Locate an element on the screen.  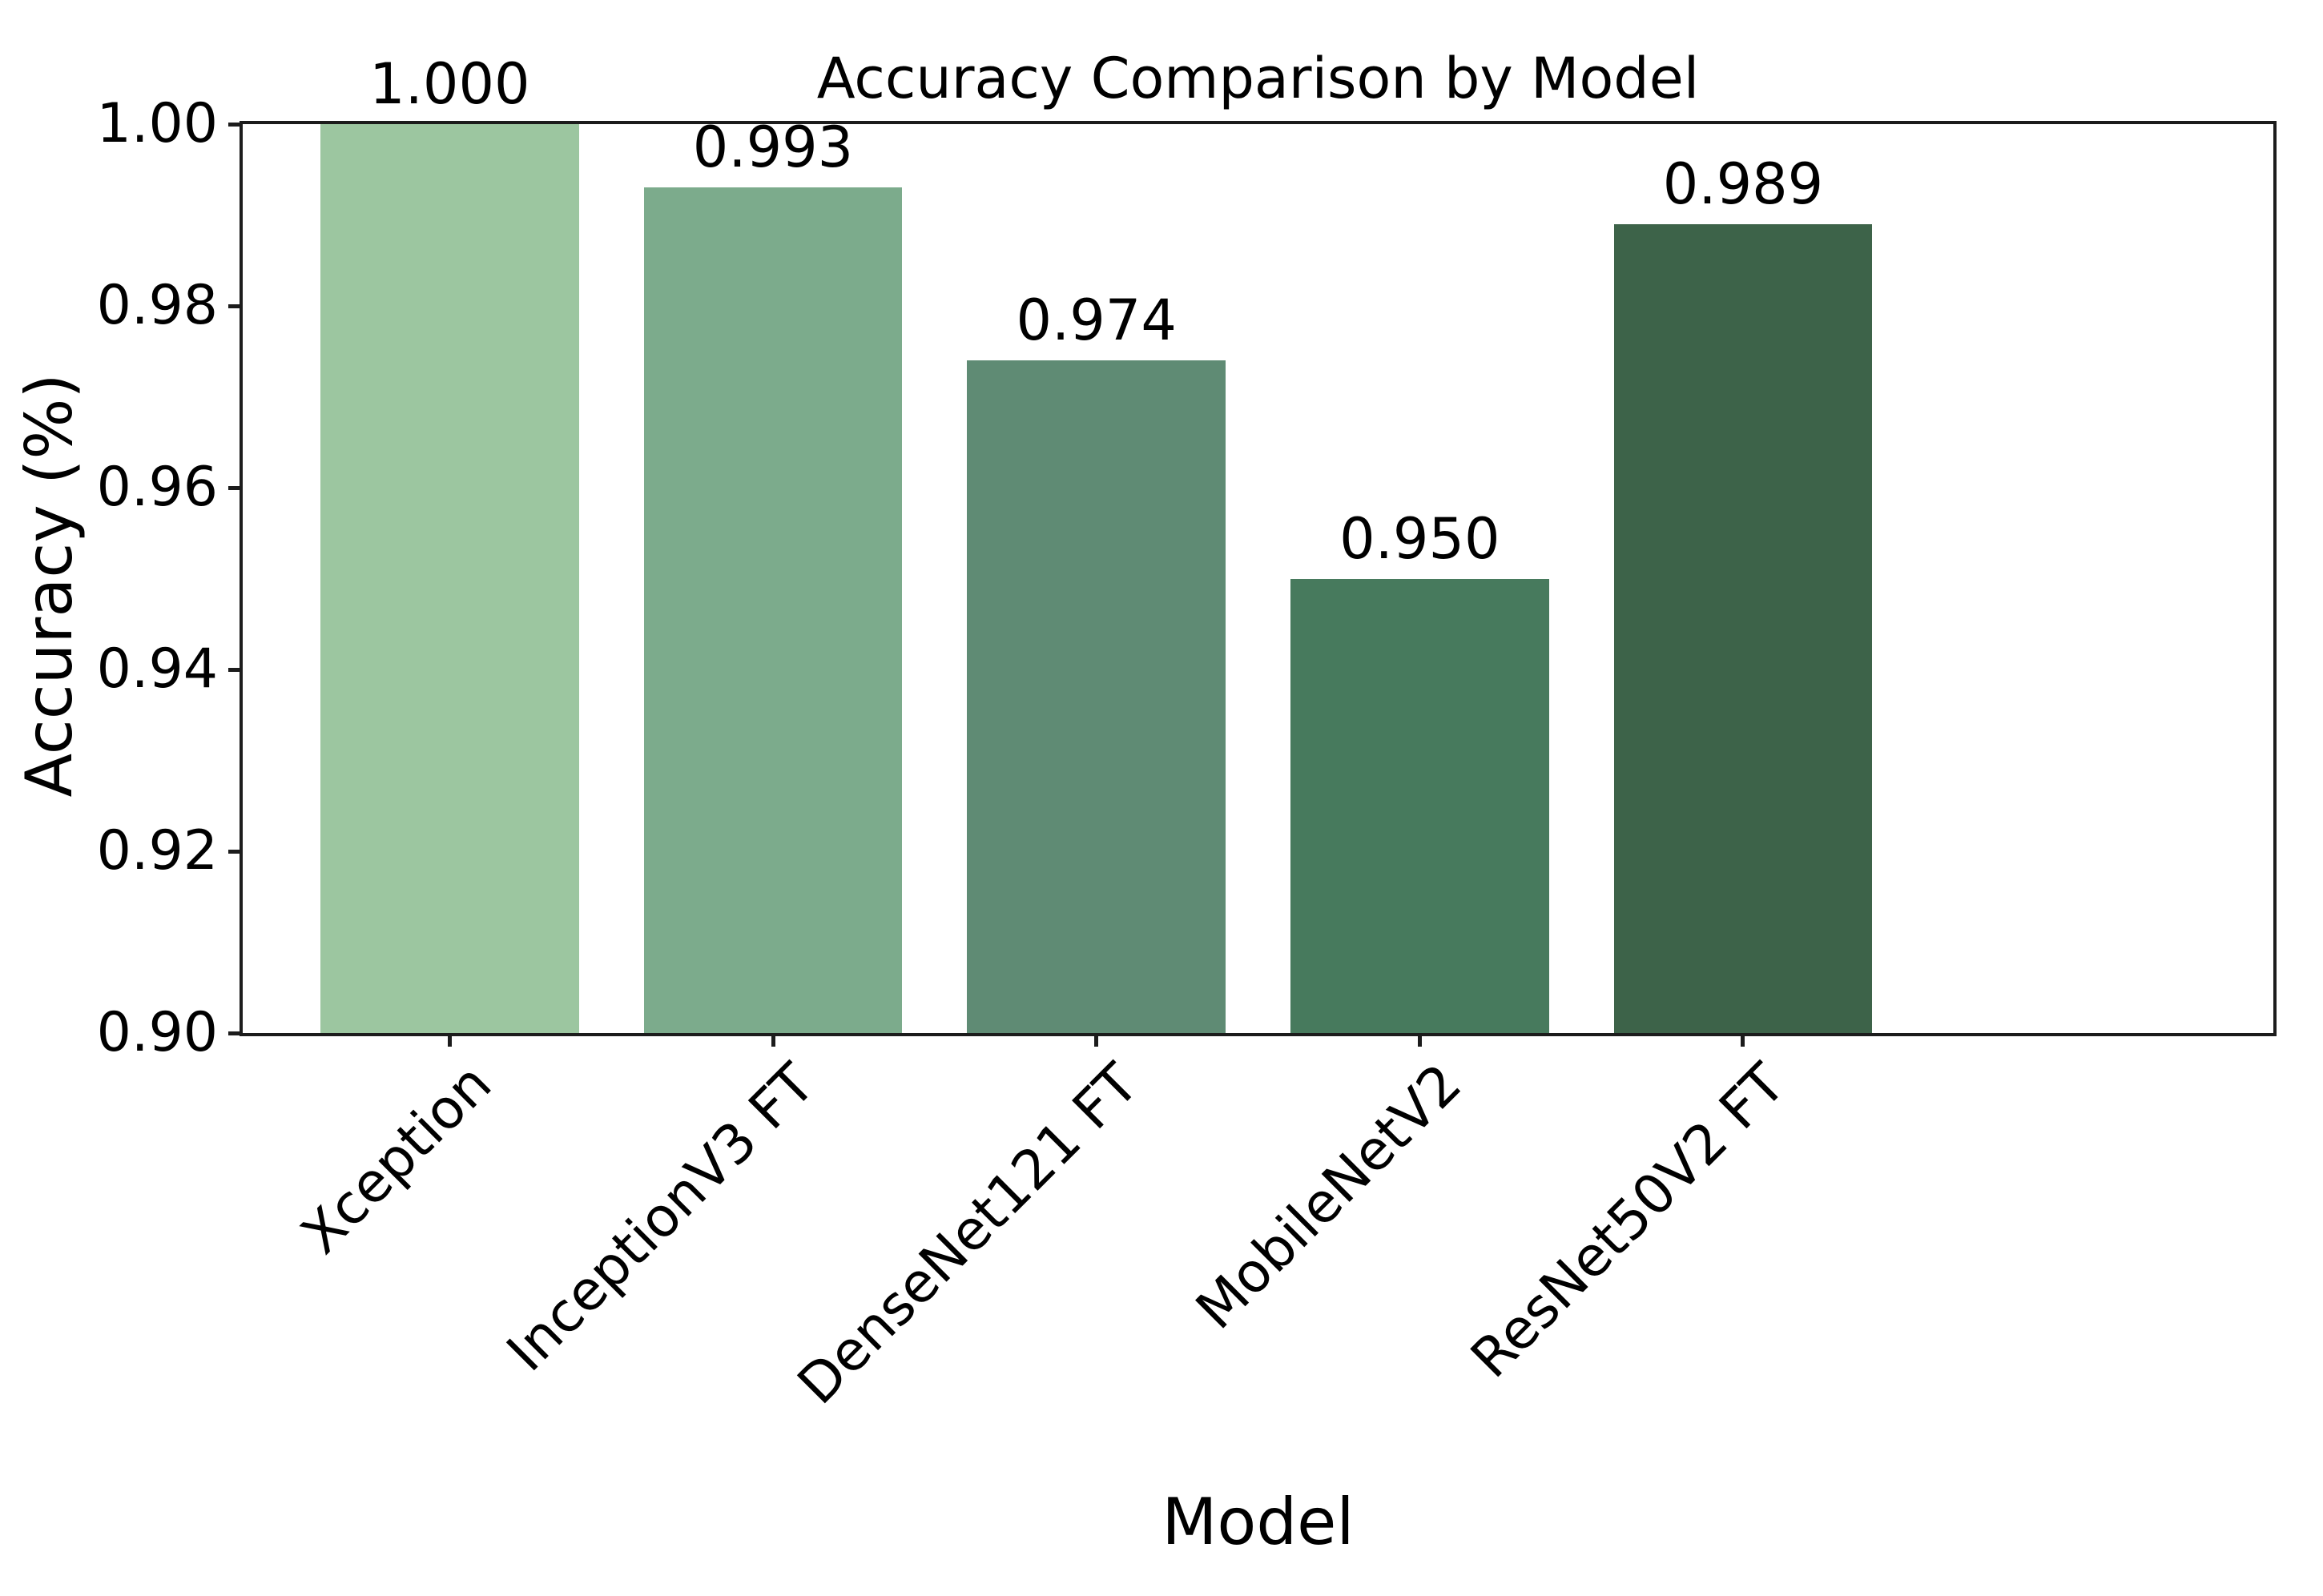
y-tick-label: 0.90 is located at coordinates (157, 1032).